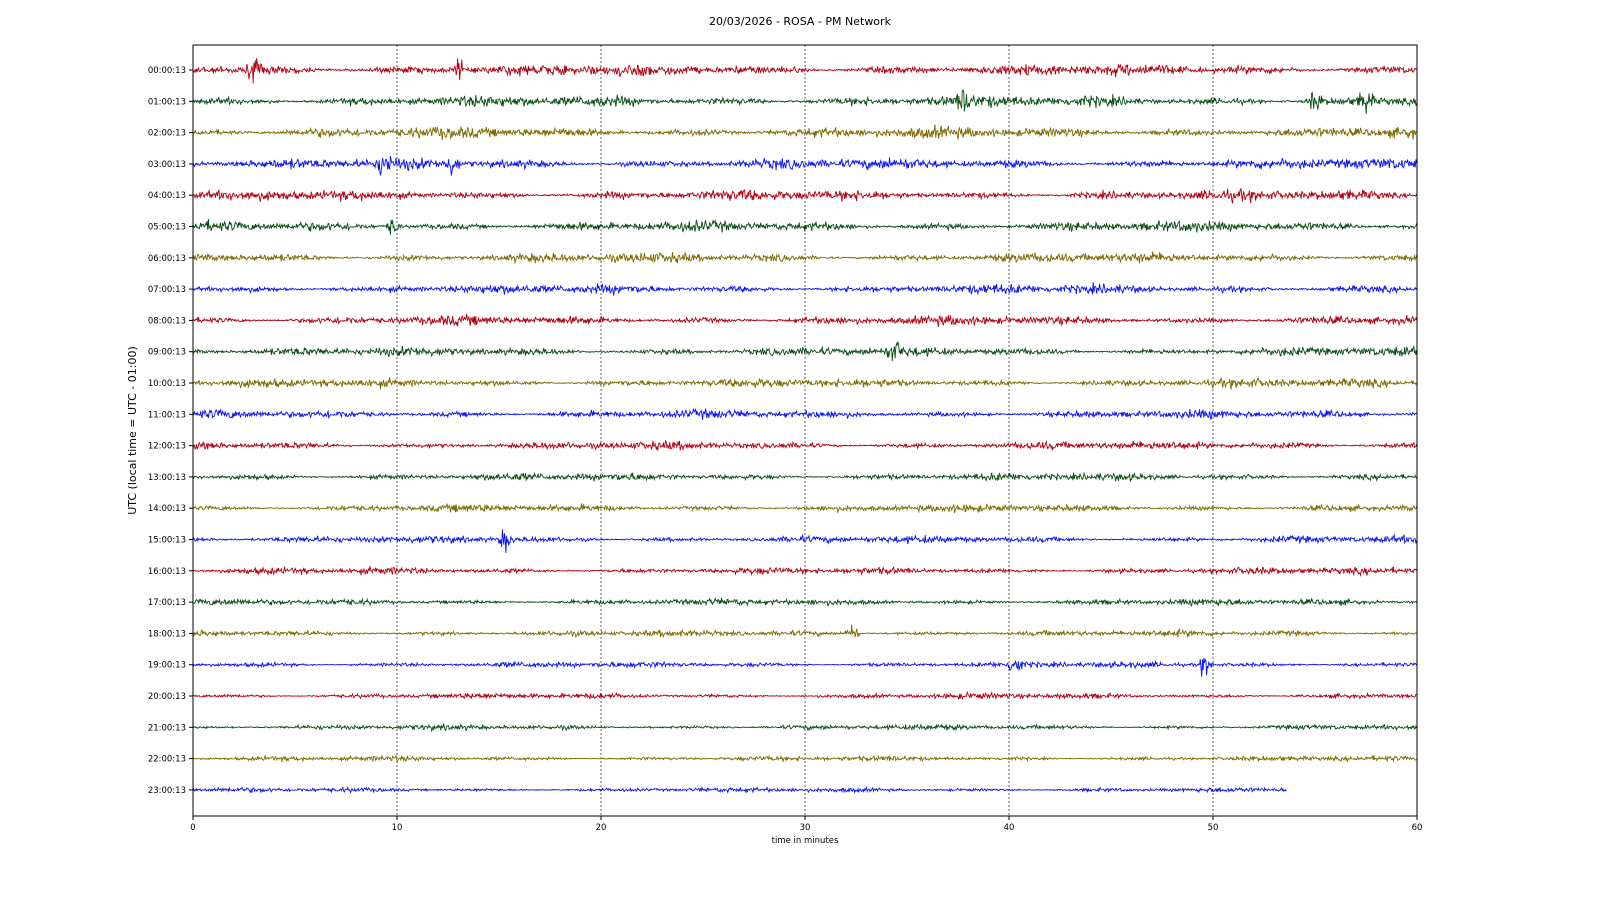 This screenshot has width=1600, height=900. Describe the element at coordinates (167, 478) in the screenshot. I see `row-time-label: 13:00:13` at that location.